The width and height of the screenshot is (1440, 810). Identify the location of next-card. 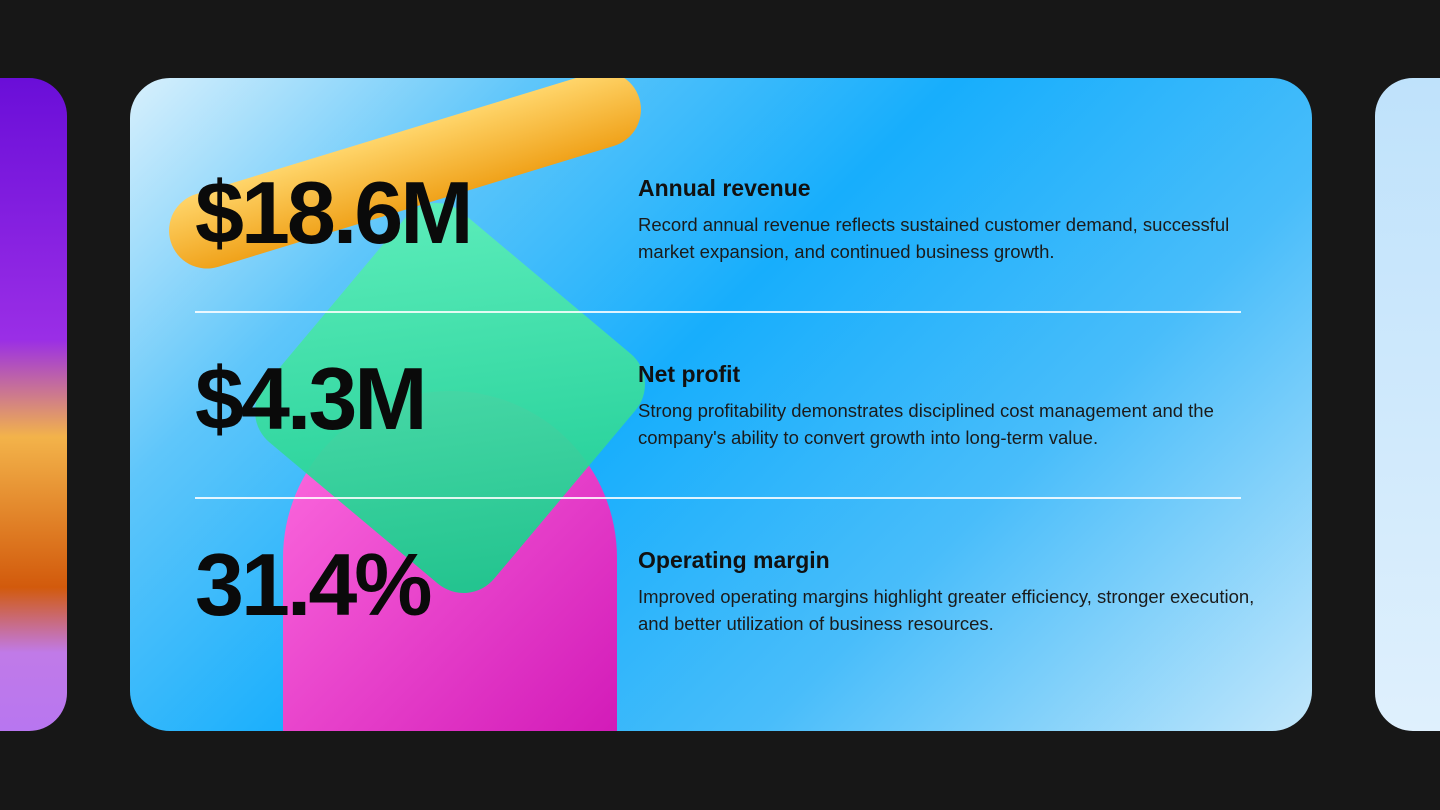
(1407, 404).